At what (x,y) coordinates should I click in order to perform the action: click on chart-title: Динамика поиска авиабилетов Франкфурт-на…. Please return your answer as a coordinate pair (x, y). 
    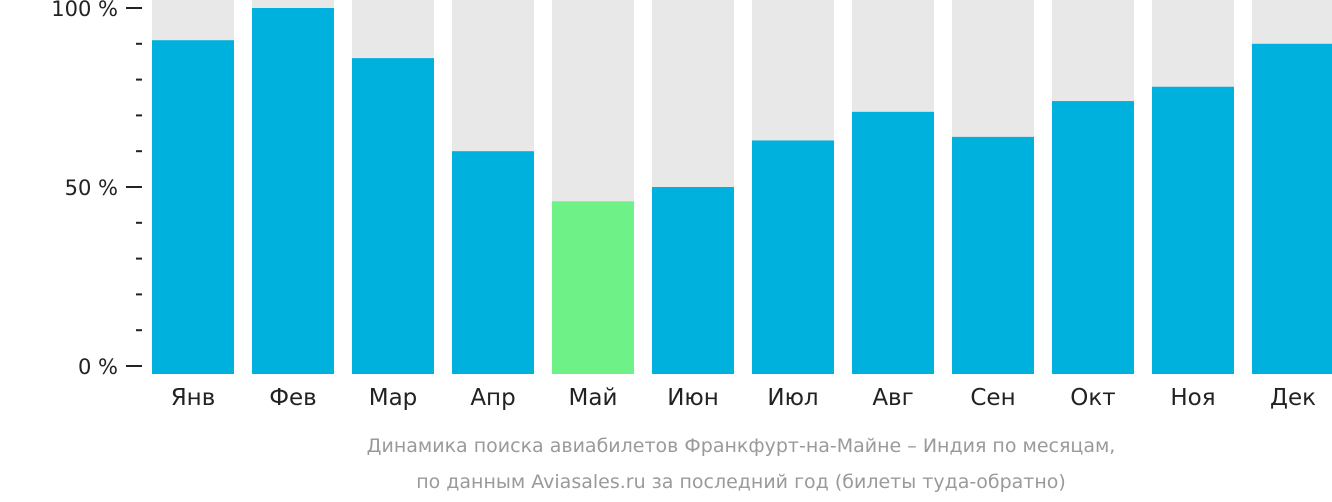
    Looking at the image, I should click on (741, 446).